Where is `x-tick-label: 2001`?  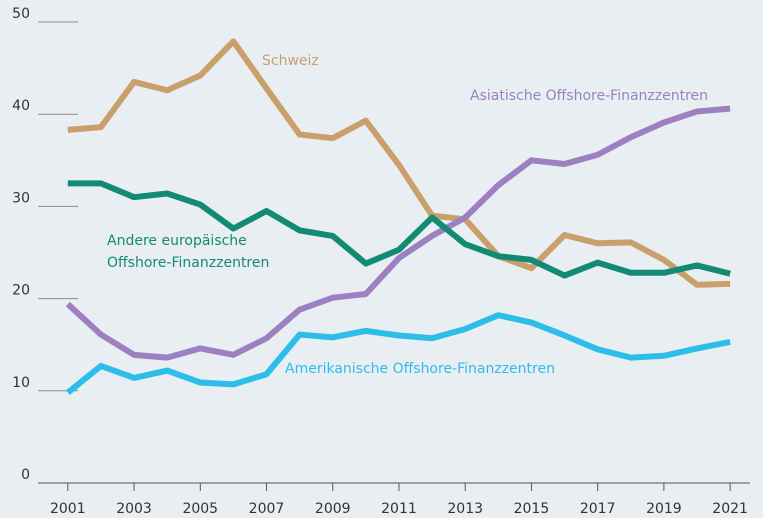
x-tick-label: 2001 is located at coordinates (68, 509).